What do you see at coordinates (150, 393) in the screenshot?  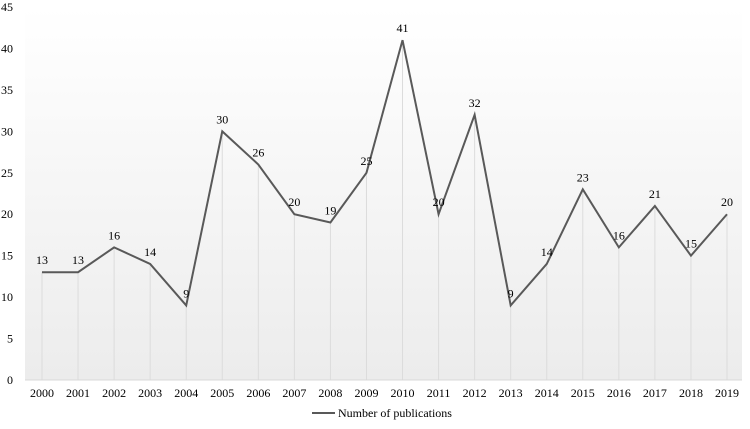 I see `x-tick-label: 2003` at bounding box center [150, 393].